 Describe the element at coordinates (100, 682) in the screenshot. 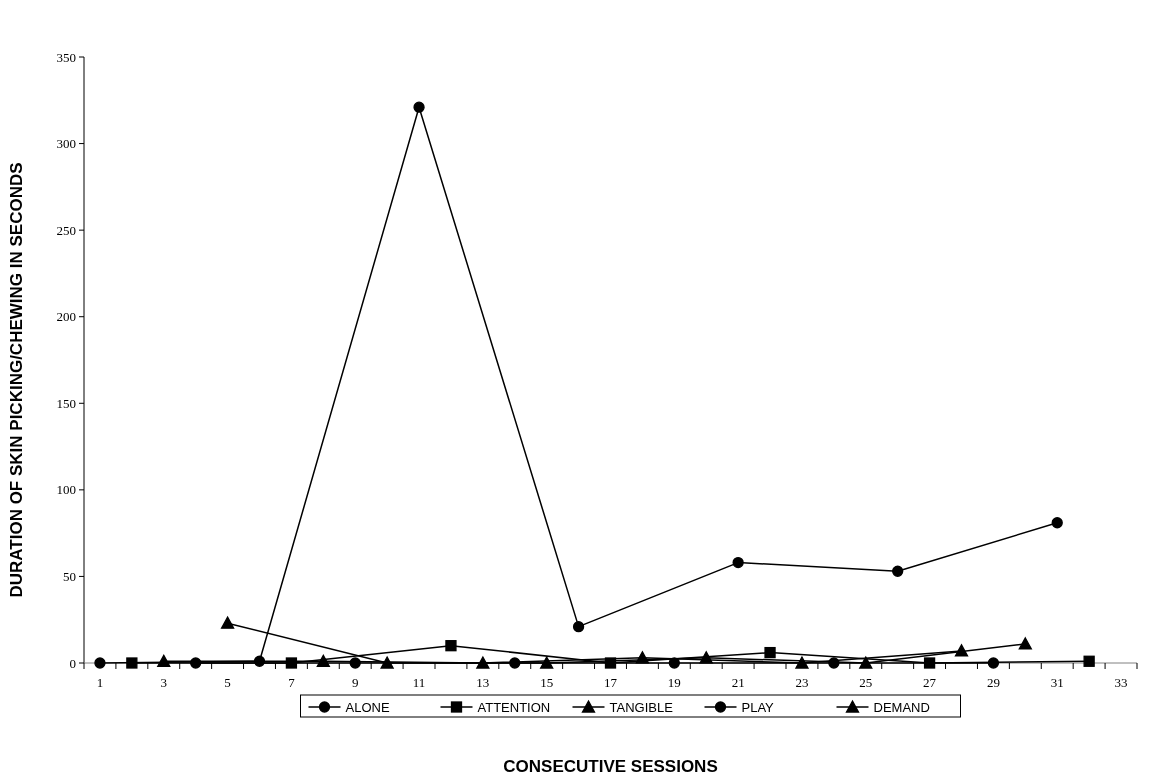

I see `x-tick-label: 1` at that location.